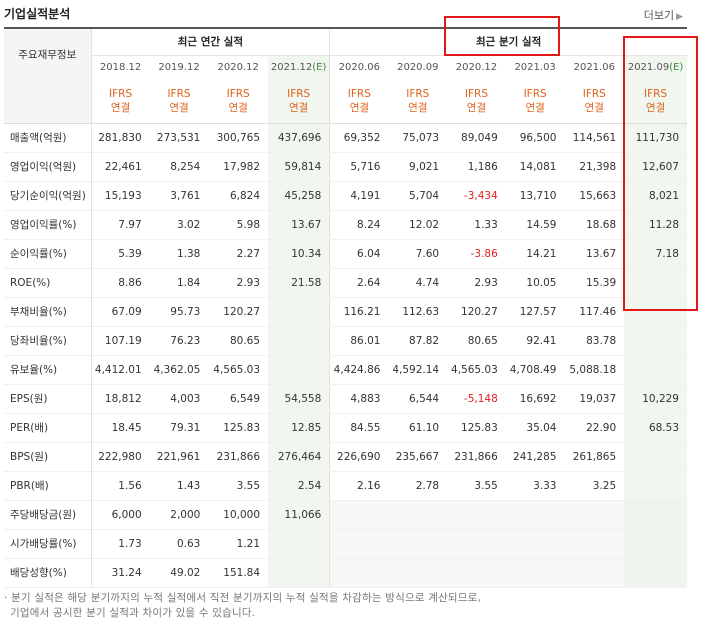 The width and height of the screenshot is (701, 623). I want to click on table-cell: 22.90, so click(594, 428).